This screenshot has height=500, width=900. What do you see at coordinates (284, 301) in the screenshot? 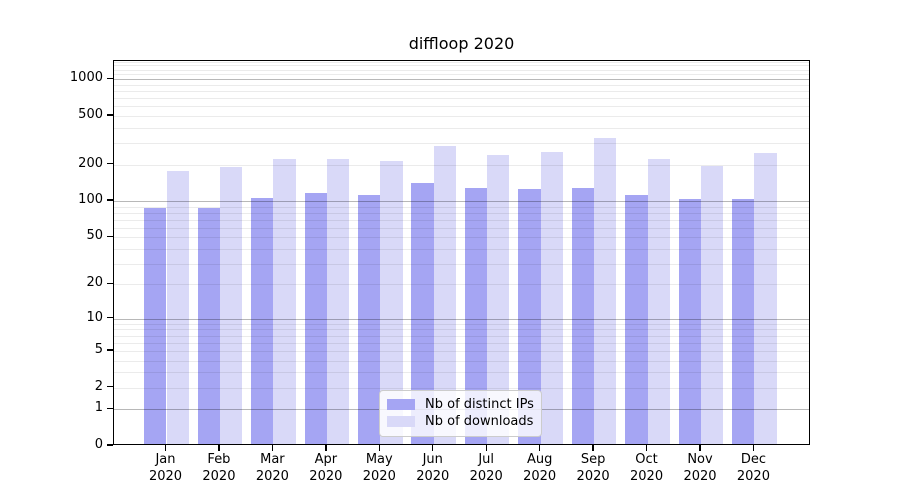
I see `bar-downloads-mar` at bounding box center [284, 301].